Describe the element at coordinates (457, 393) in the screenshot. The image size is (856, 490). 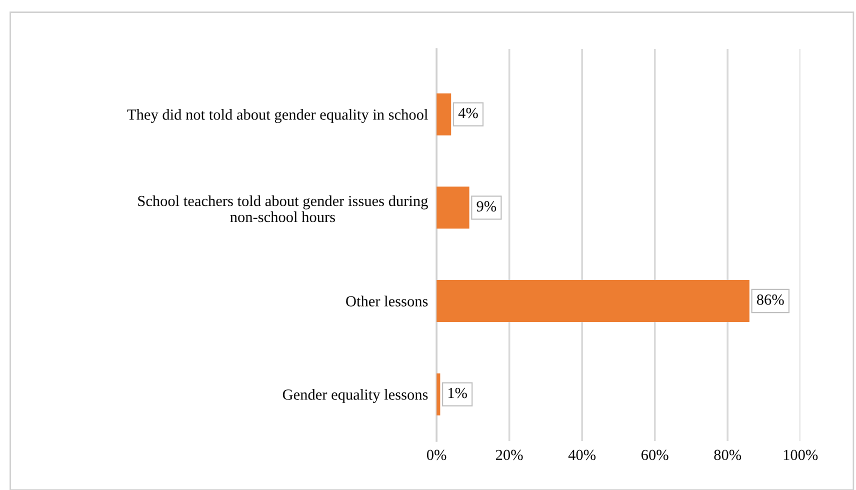
I see `data-label: 1%` at that location.